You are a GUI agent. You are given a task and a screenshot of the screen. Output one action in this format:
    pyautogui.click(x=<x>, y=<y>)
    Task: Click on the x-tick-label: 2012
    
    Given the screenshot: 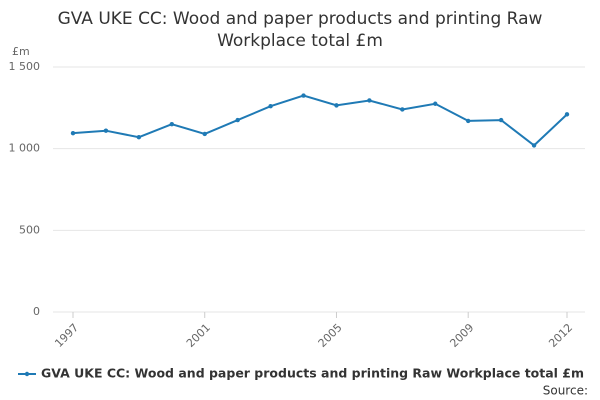 What is the action you would take?
    pyautogui.click(x=560, y=335)
    